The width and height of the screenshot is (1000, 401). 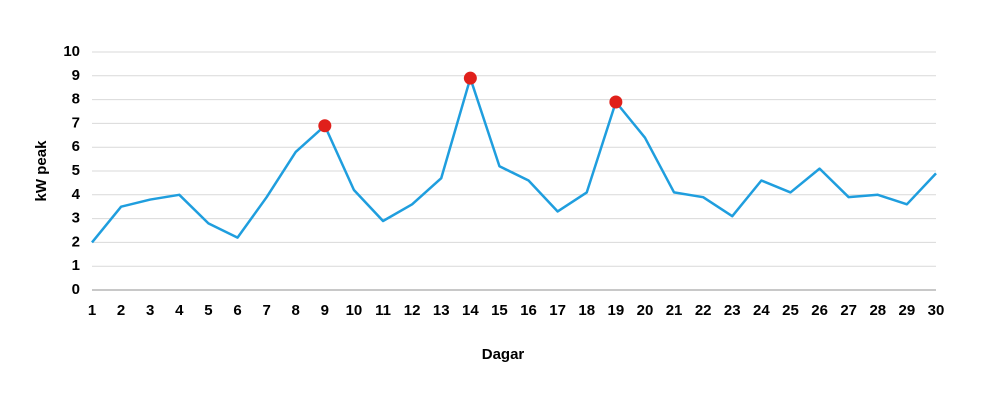 What do you see at coordinates (121, 310) in the screenshot?
I see `x-tick-label: 2` at bounding box center [121, 310].